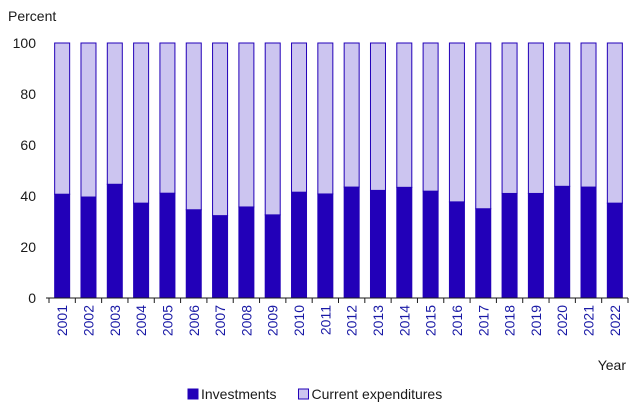  Describe the element at coordinates (141, 320) in the screenshot. I see `x-tick-label: 2004` at that location.